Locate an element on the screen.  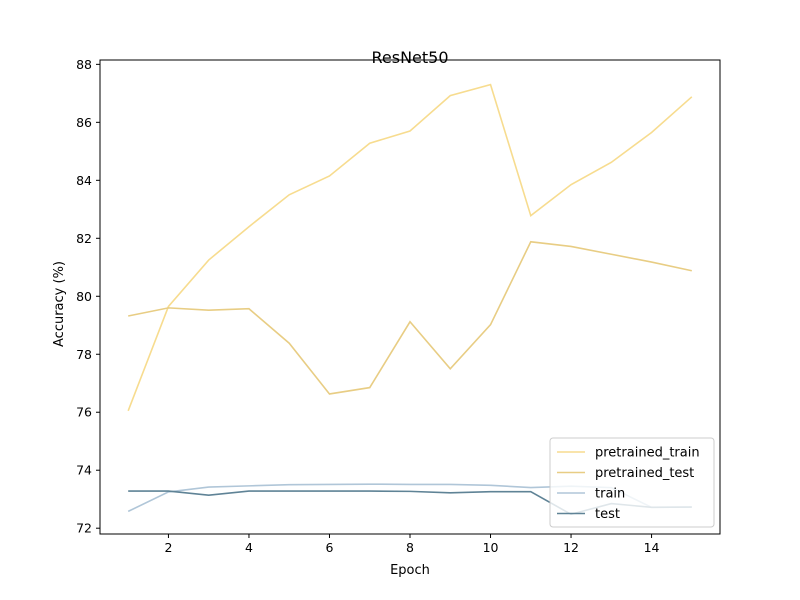
y-tick-label: 74 is located at coordinates (84, 470).